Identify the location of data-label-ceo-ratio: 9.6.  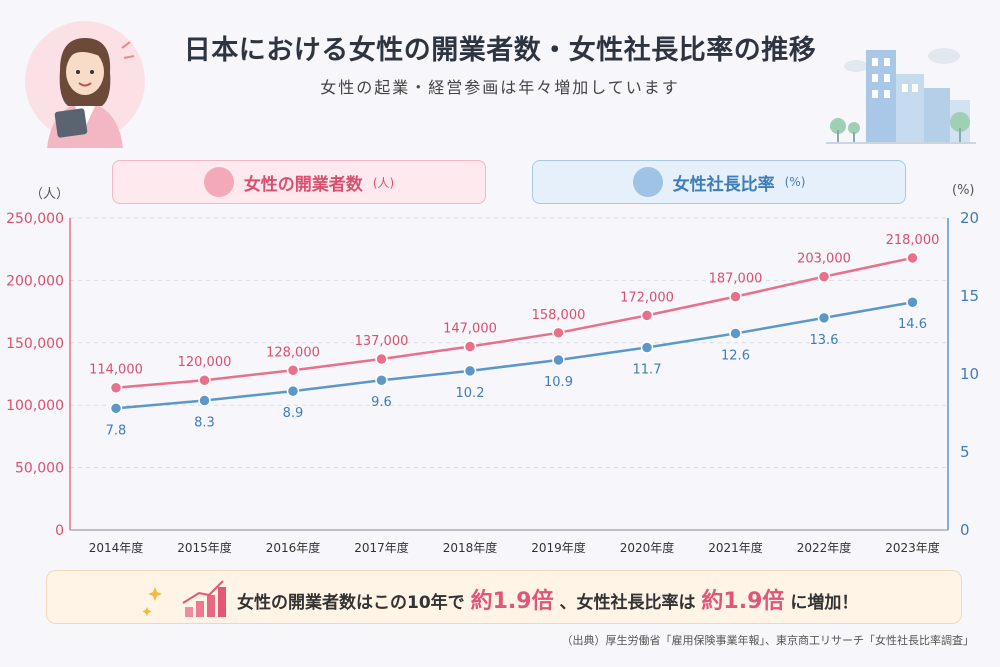
(381, 402).